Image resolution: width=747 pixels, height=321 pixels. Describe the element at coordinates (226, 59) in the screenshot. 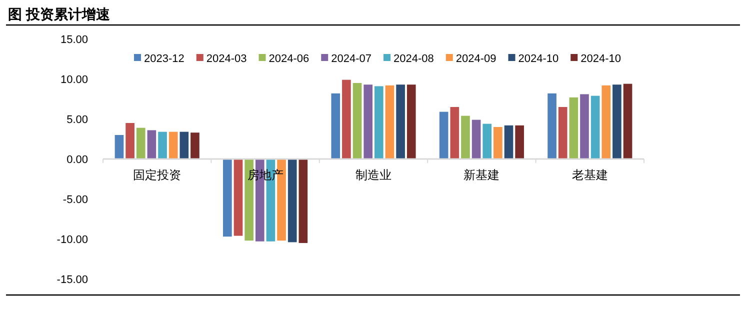

I see `legend-label: 2024-03` at that location.